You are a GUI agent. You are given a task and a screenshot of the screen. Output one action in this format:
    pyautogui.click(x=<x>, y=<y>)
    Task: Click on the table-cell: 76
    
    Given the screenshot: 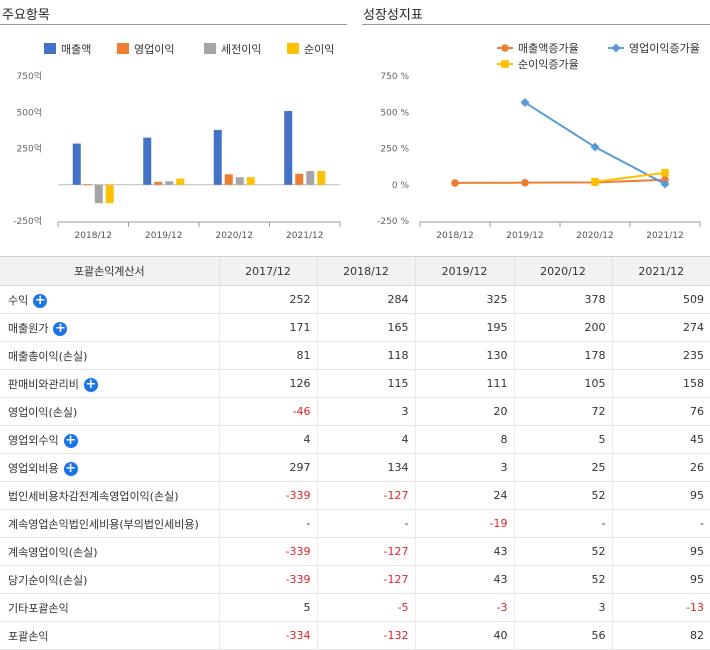 What is the action you would take?
    pyautogui.click(x=660, y=411)
    